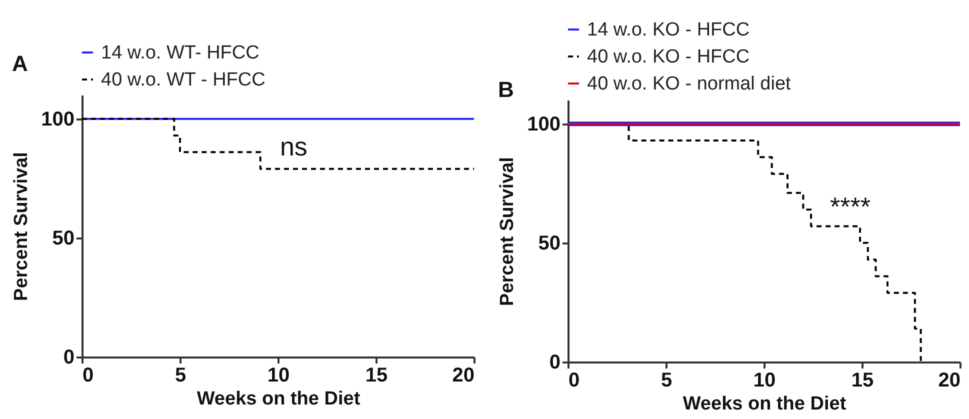  Describe the element at coordinates (668, 57) in the screenshot. I see `legend-label: 40 w.o. KO - HFCC` at that location.